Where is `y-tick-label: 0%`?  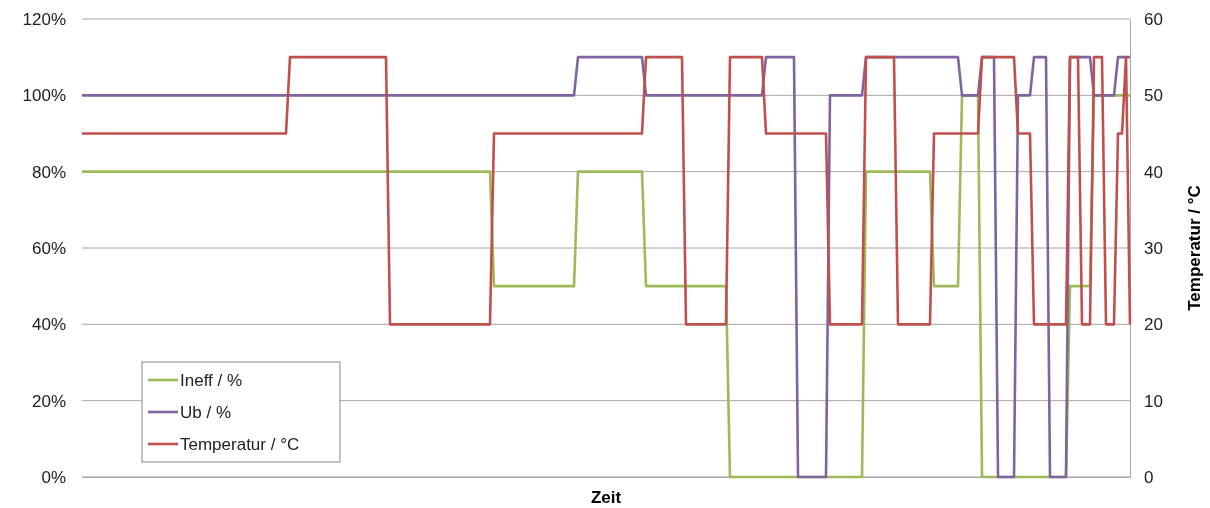
y-tick-label: 0% is located at coordinates (53, 477).